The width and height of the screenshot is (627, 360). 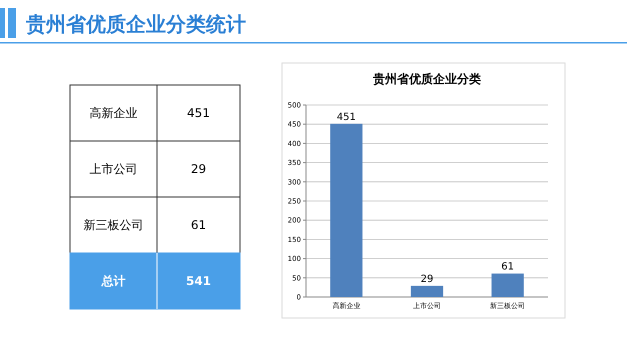 What do you see at coordinates (426, 79) in the screenshot?
I see `chart-title: 贵州省优质企业分类` at bounding box center [426, 79].